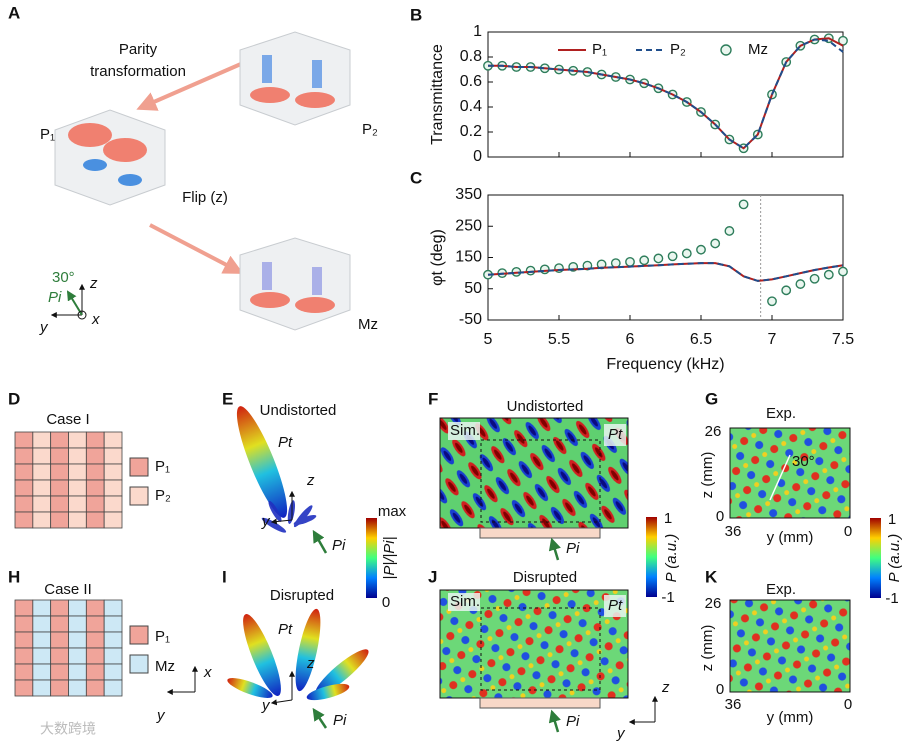 The height and width of the screenshot is (743, 907). Describe the element at coordinates (386, 602) in the screenshot. I see `colorbar-min: 0` at that location.